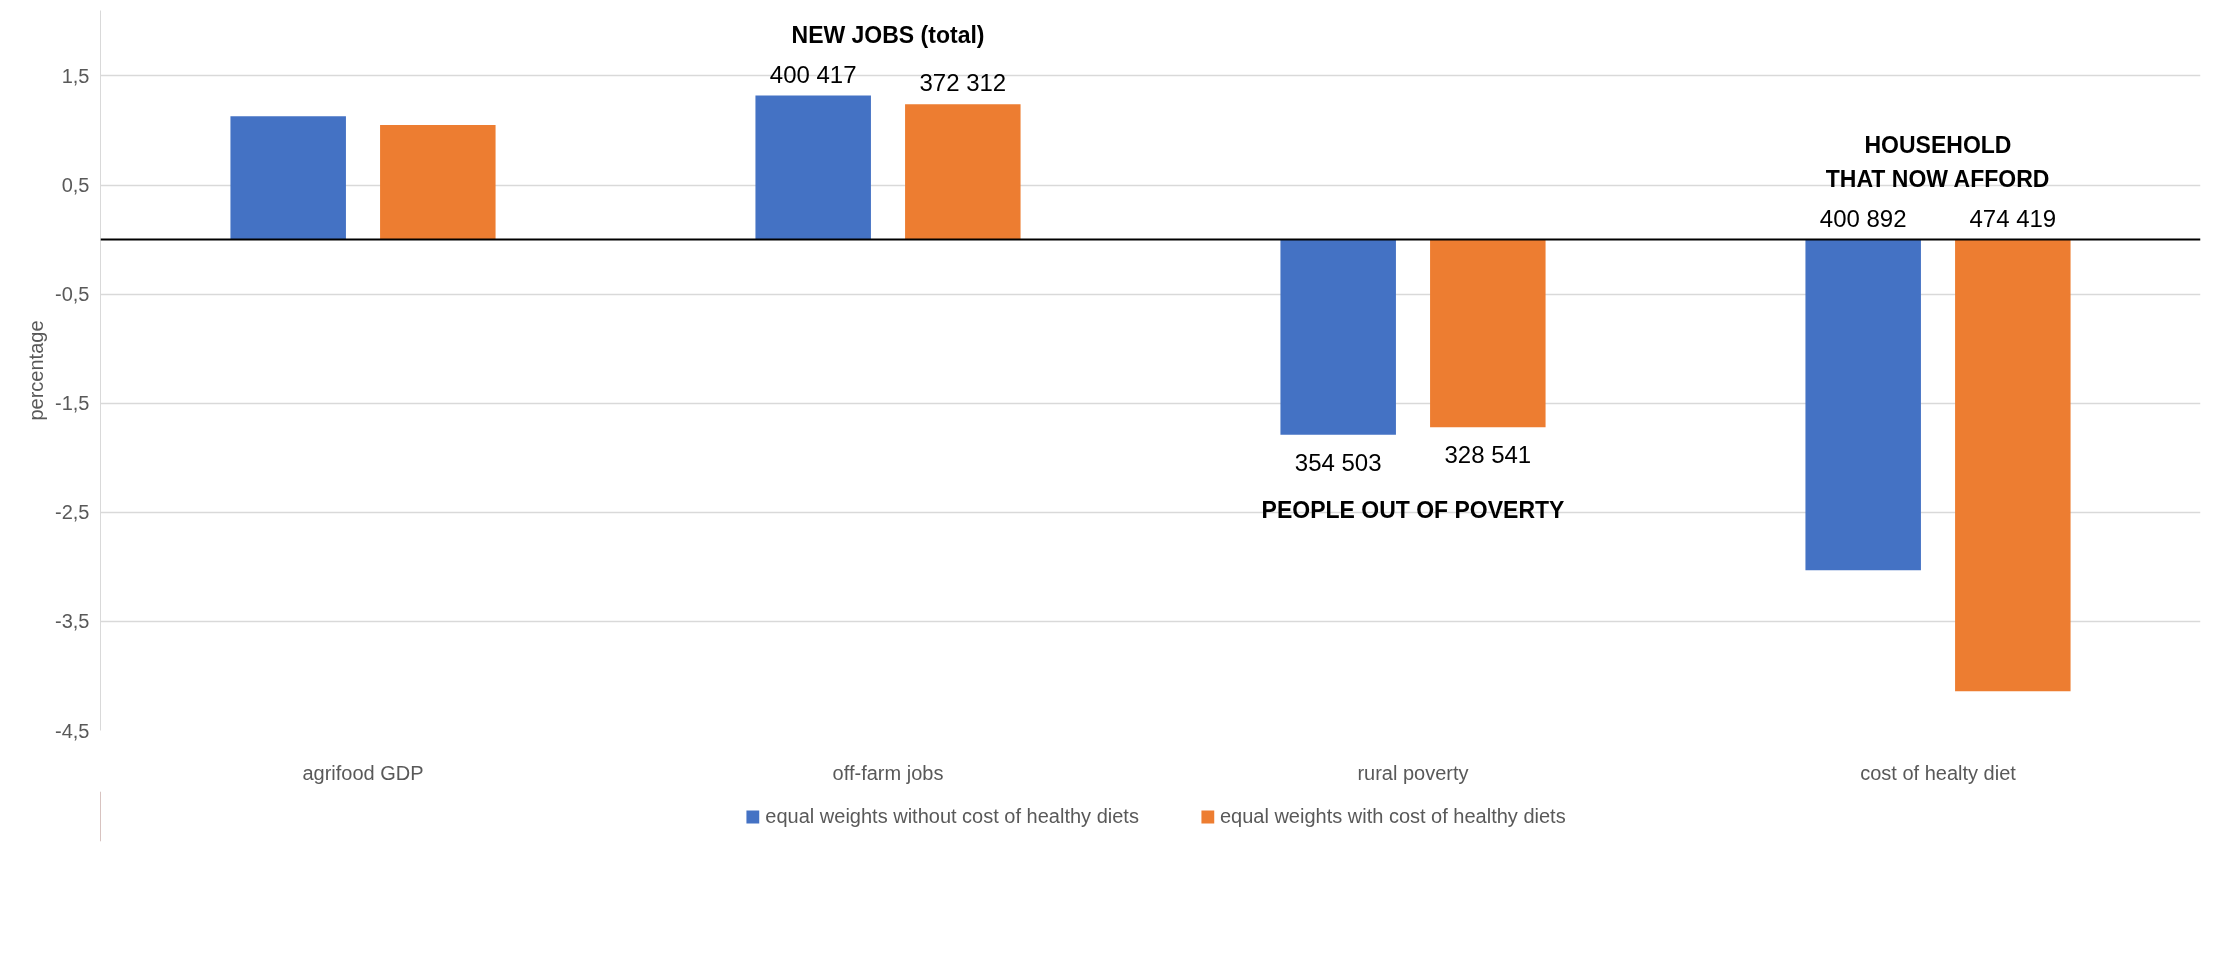 The image size is (2237, 976). I want to click on y-axis-title: percentage, so click(36, 370).